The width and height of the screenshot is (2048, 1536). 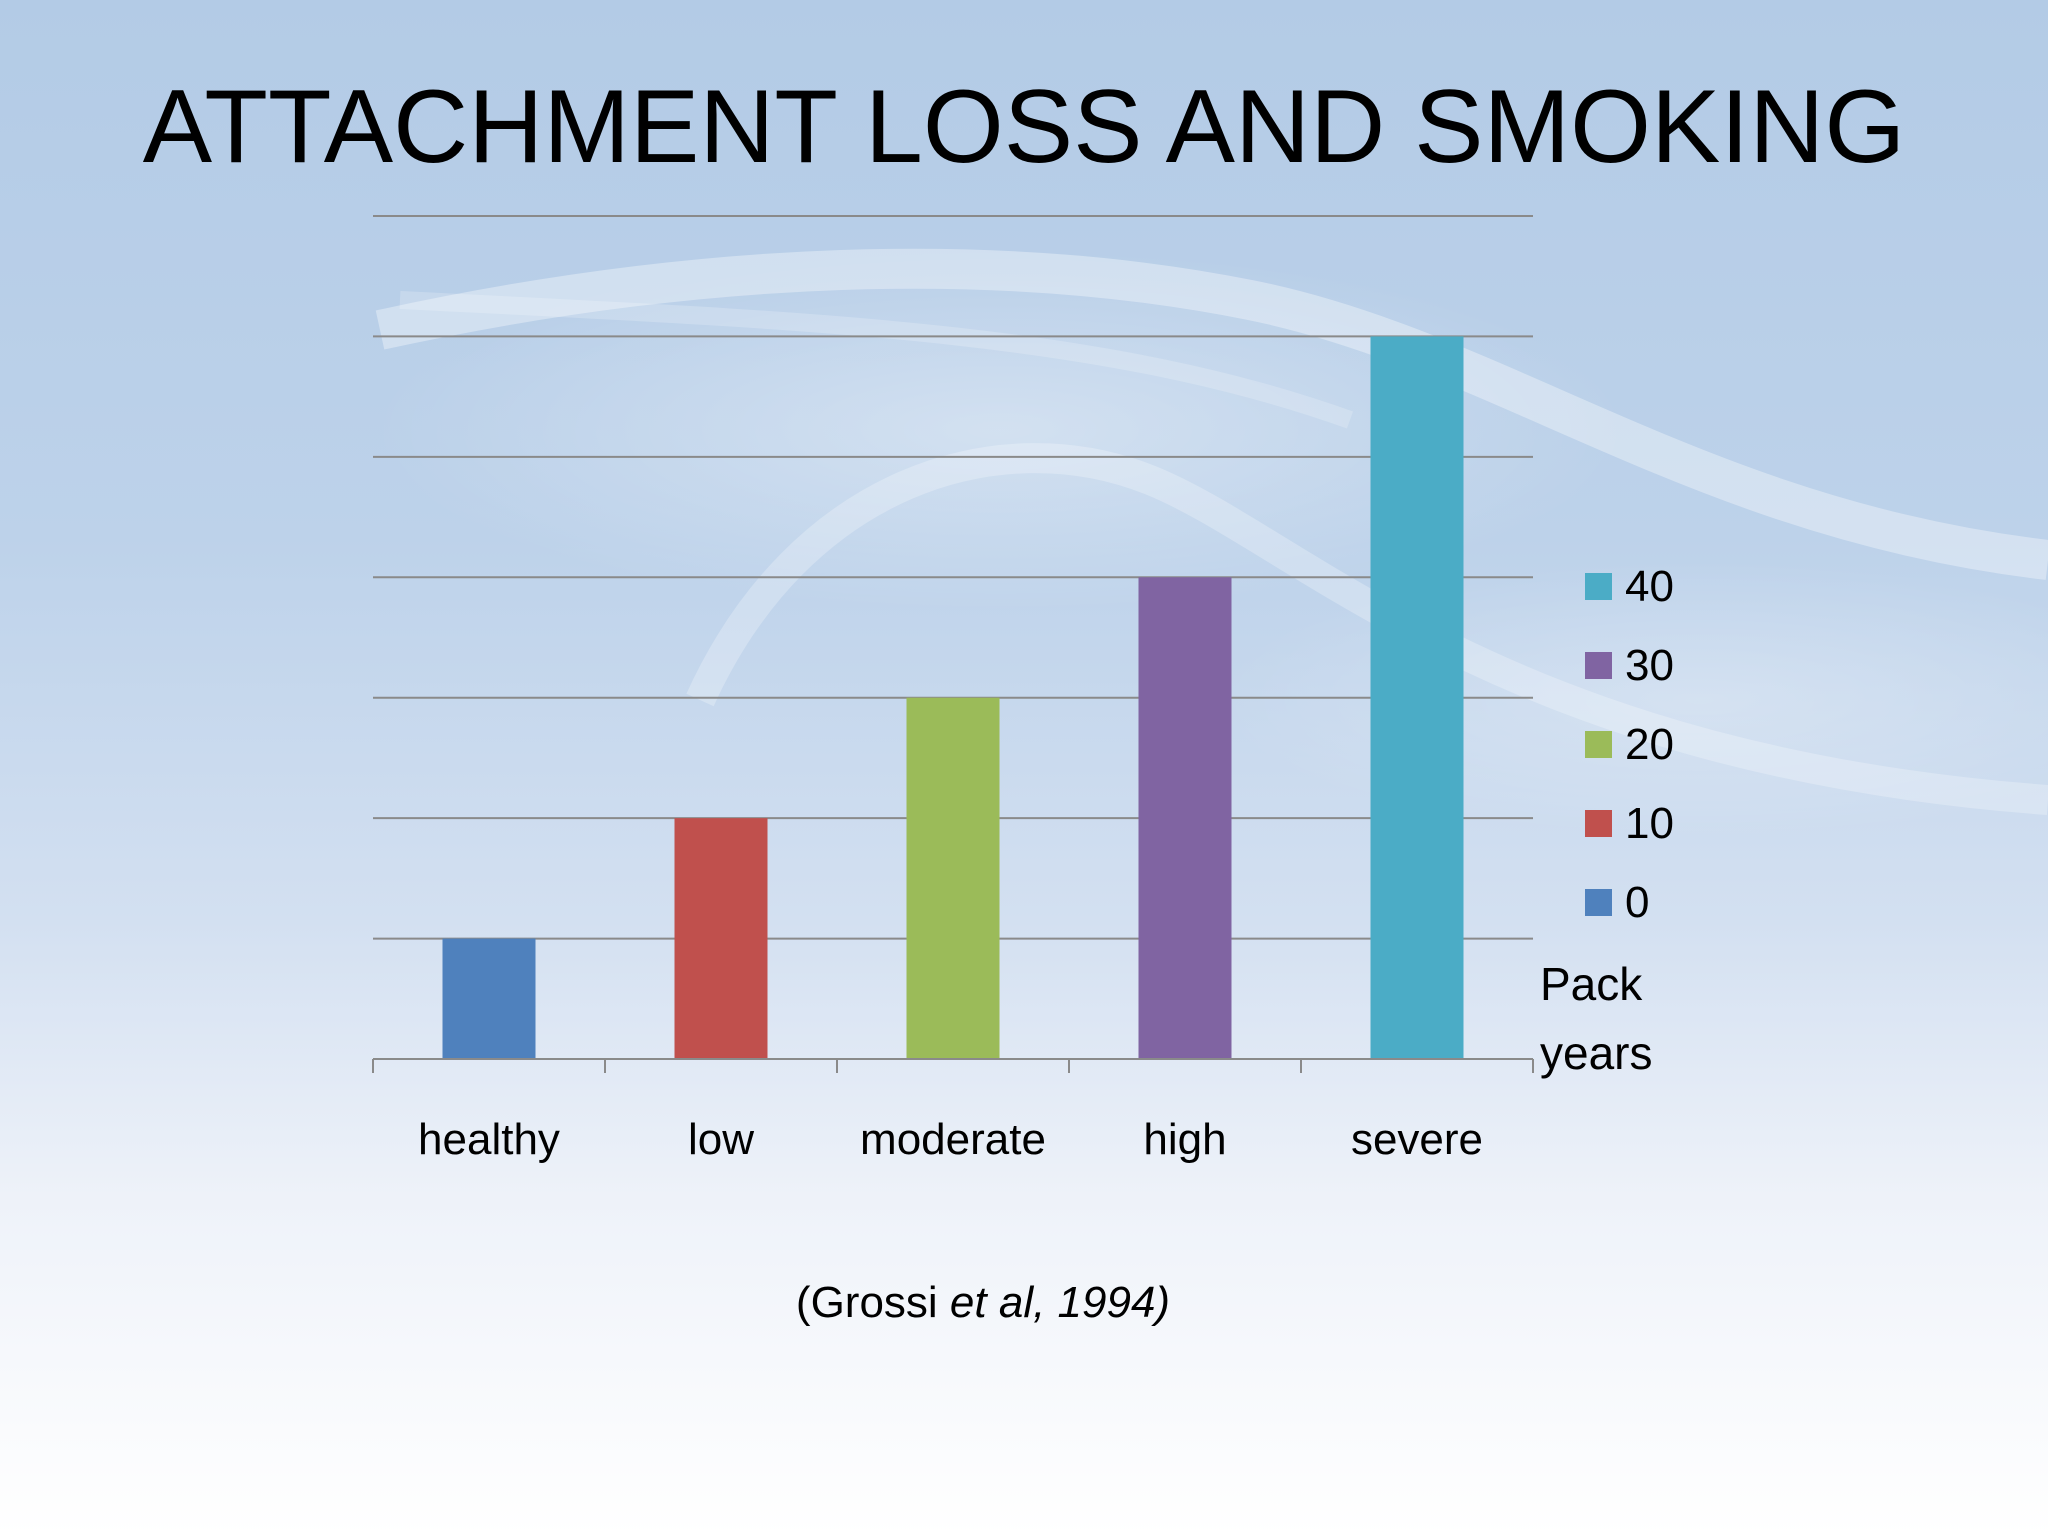 I want to click on bar-moderate, so click(x=953, y=878).